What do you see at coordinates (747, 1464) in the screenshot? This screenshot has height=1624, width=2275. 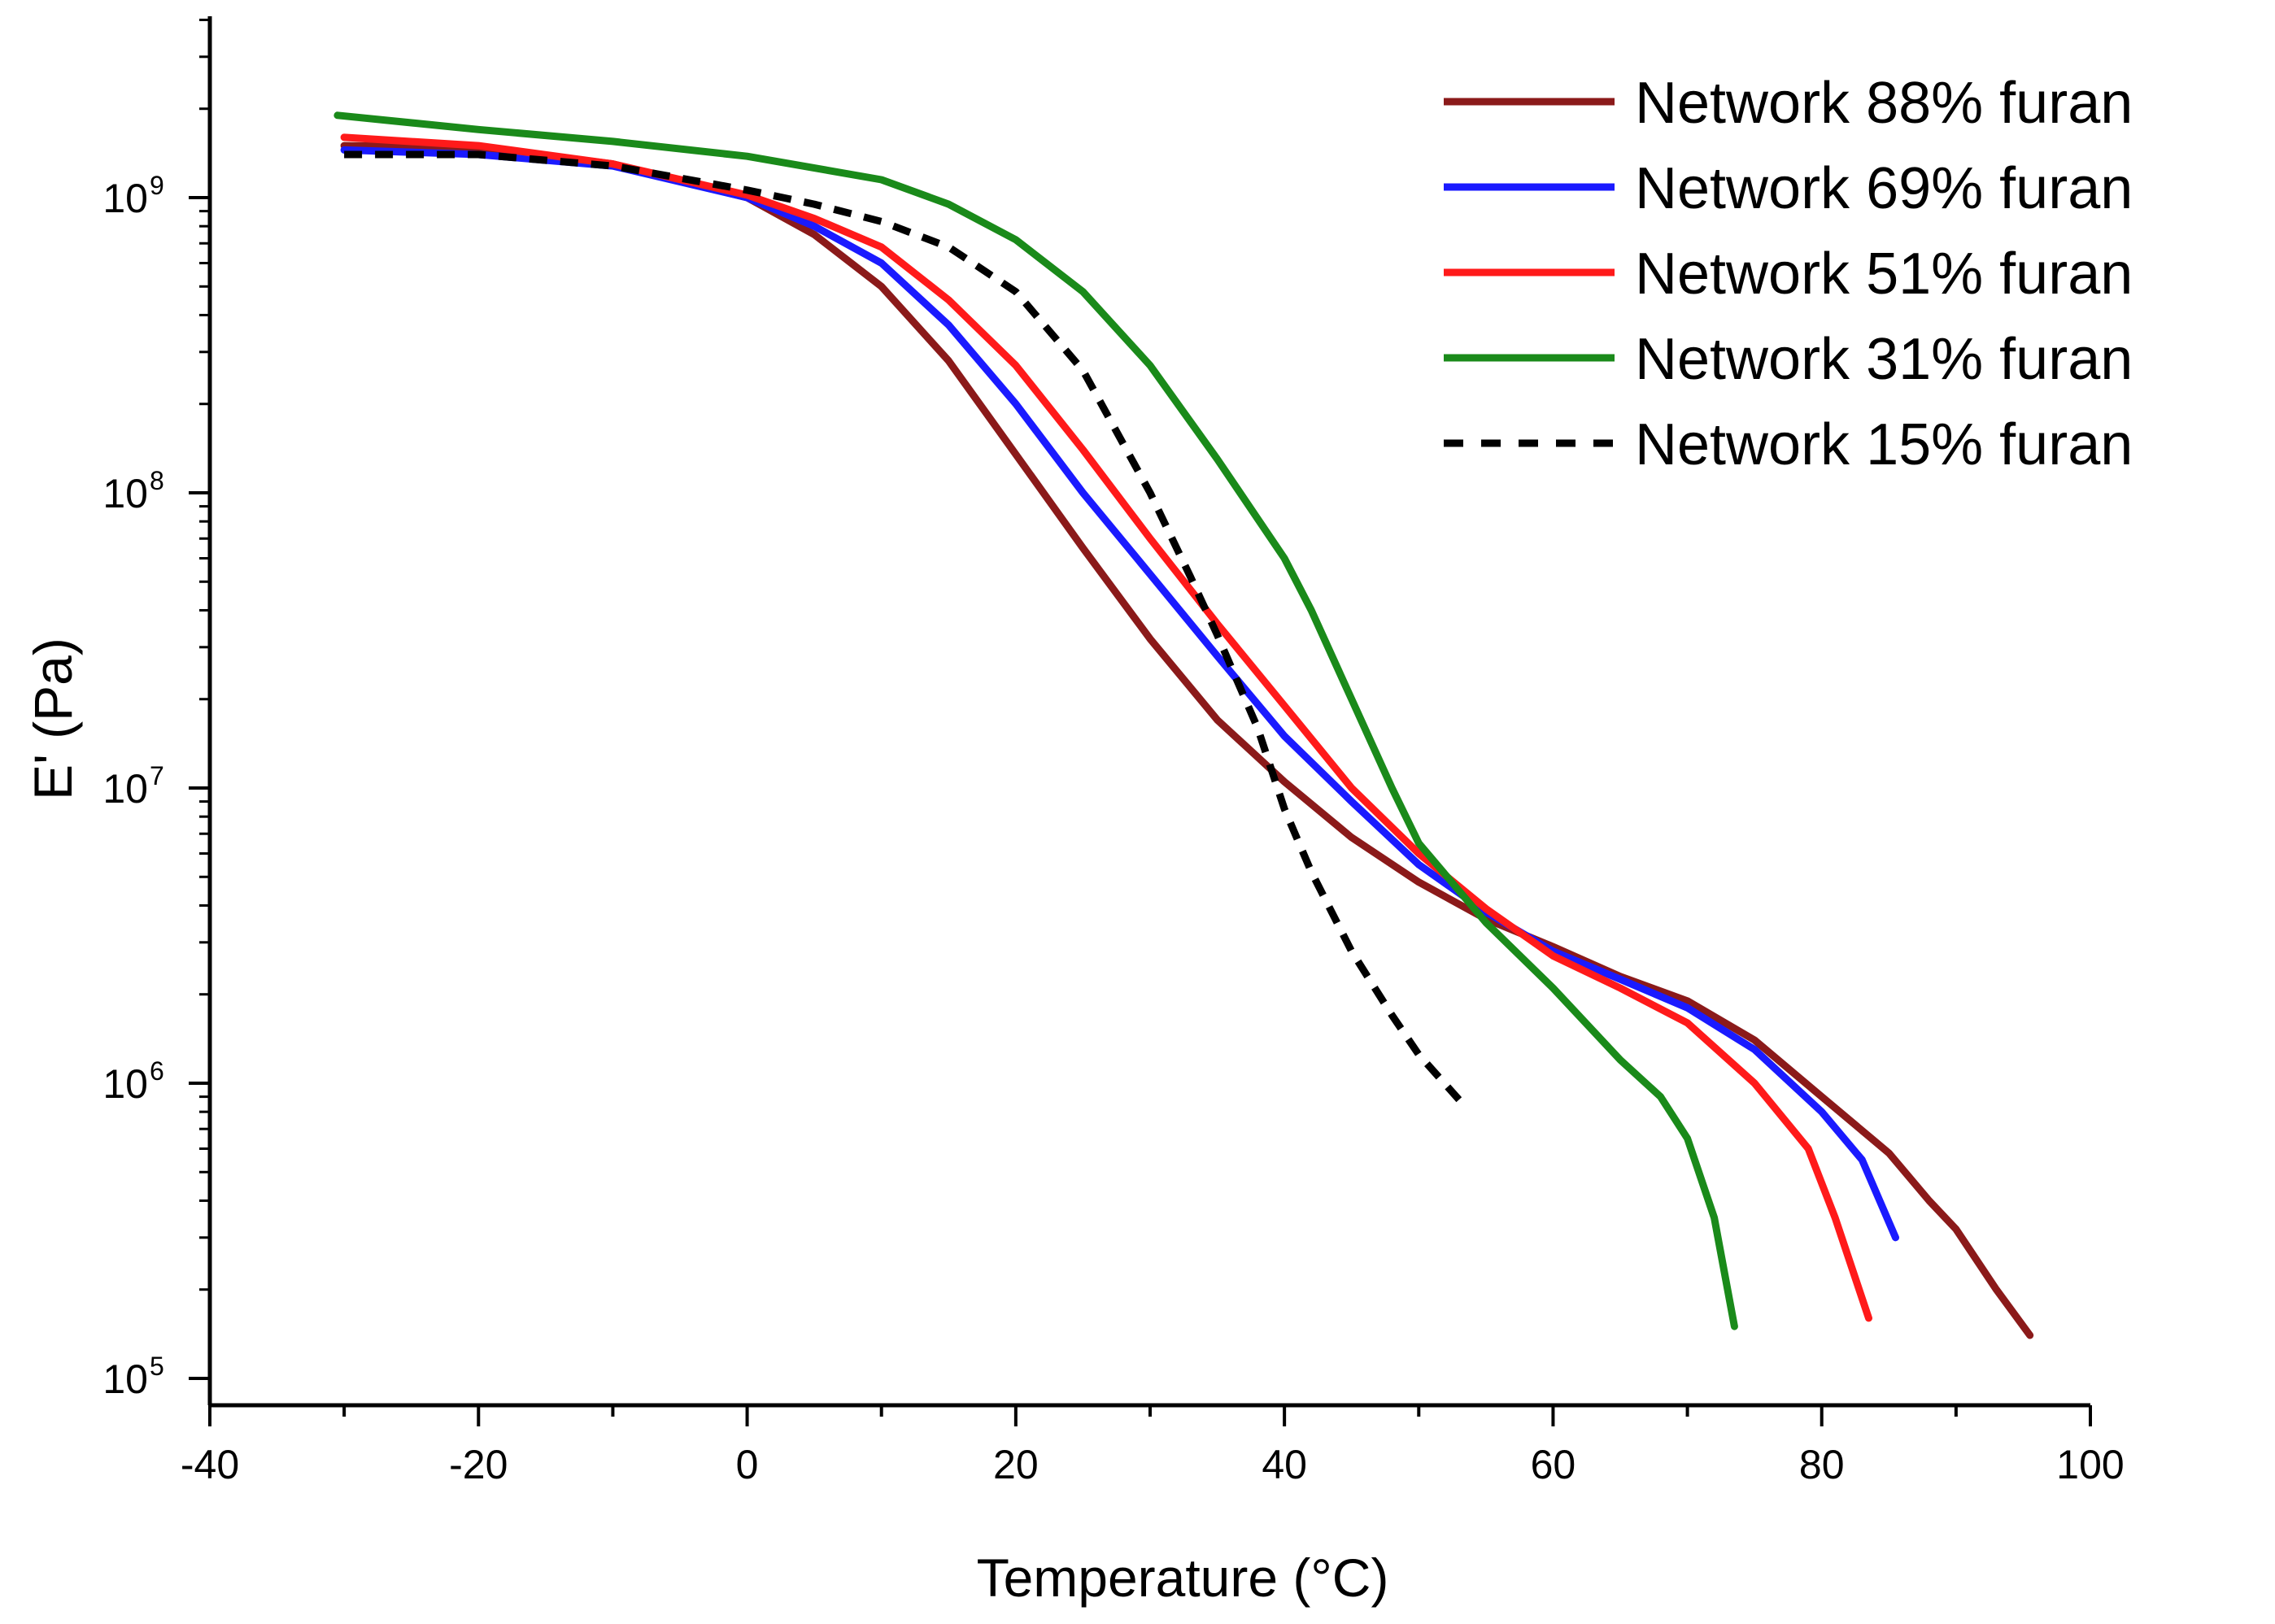 I see `x-tick-label: 0` at bounding box center [747, 1464].